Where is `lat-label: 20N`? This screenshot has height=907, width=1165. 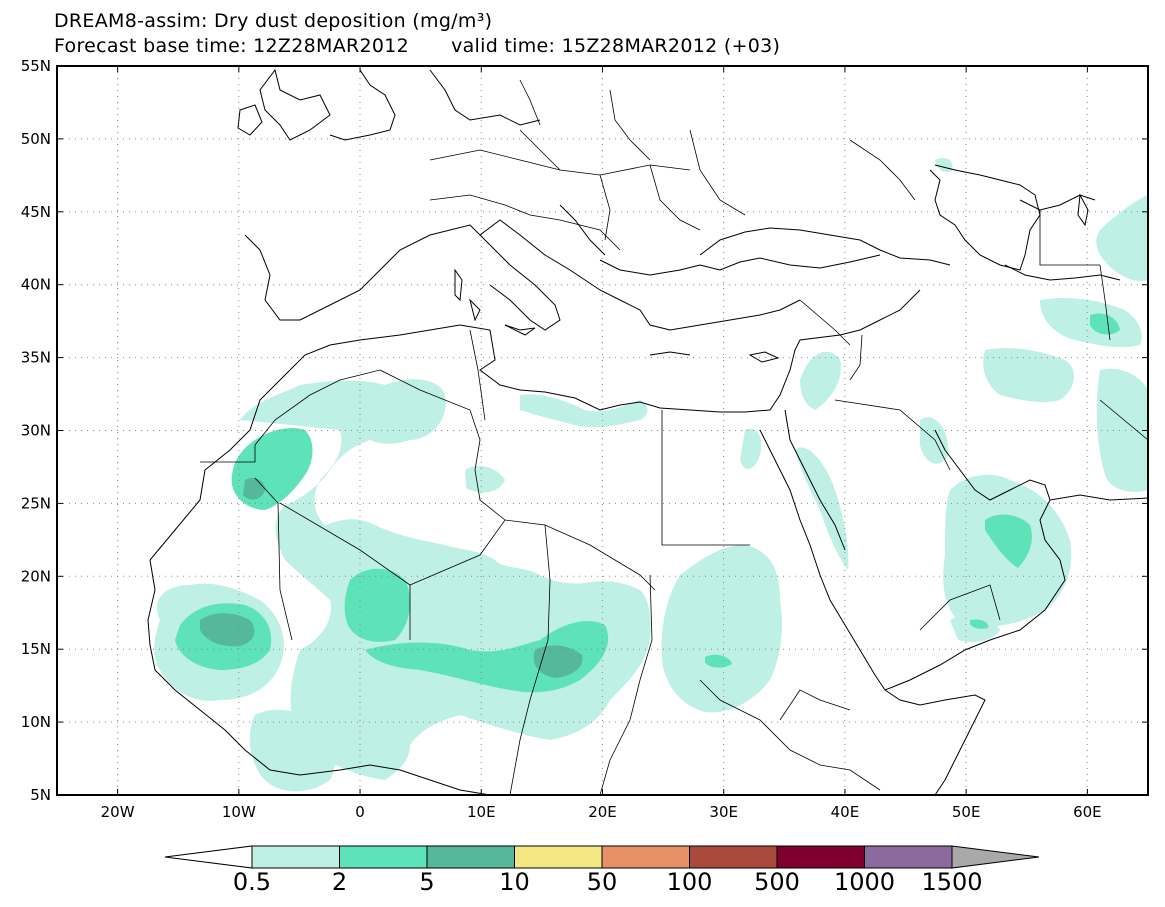 lat-label: 20N is located at coordinates (36, 576).